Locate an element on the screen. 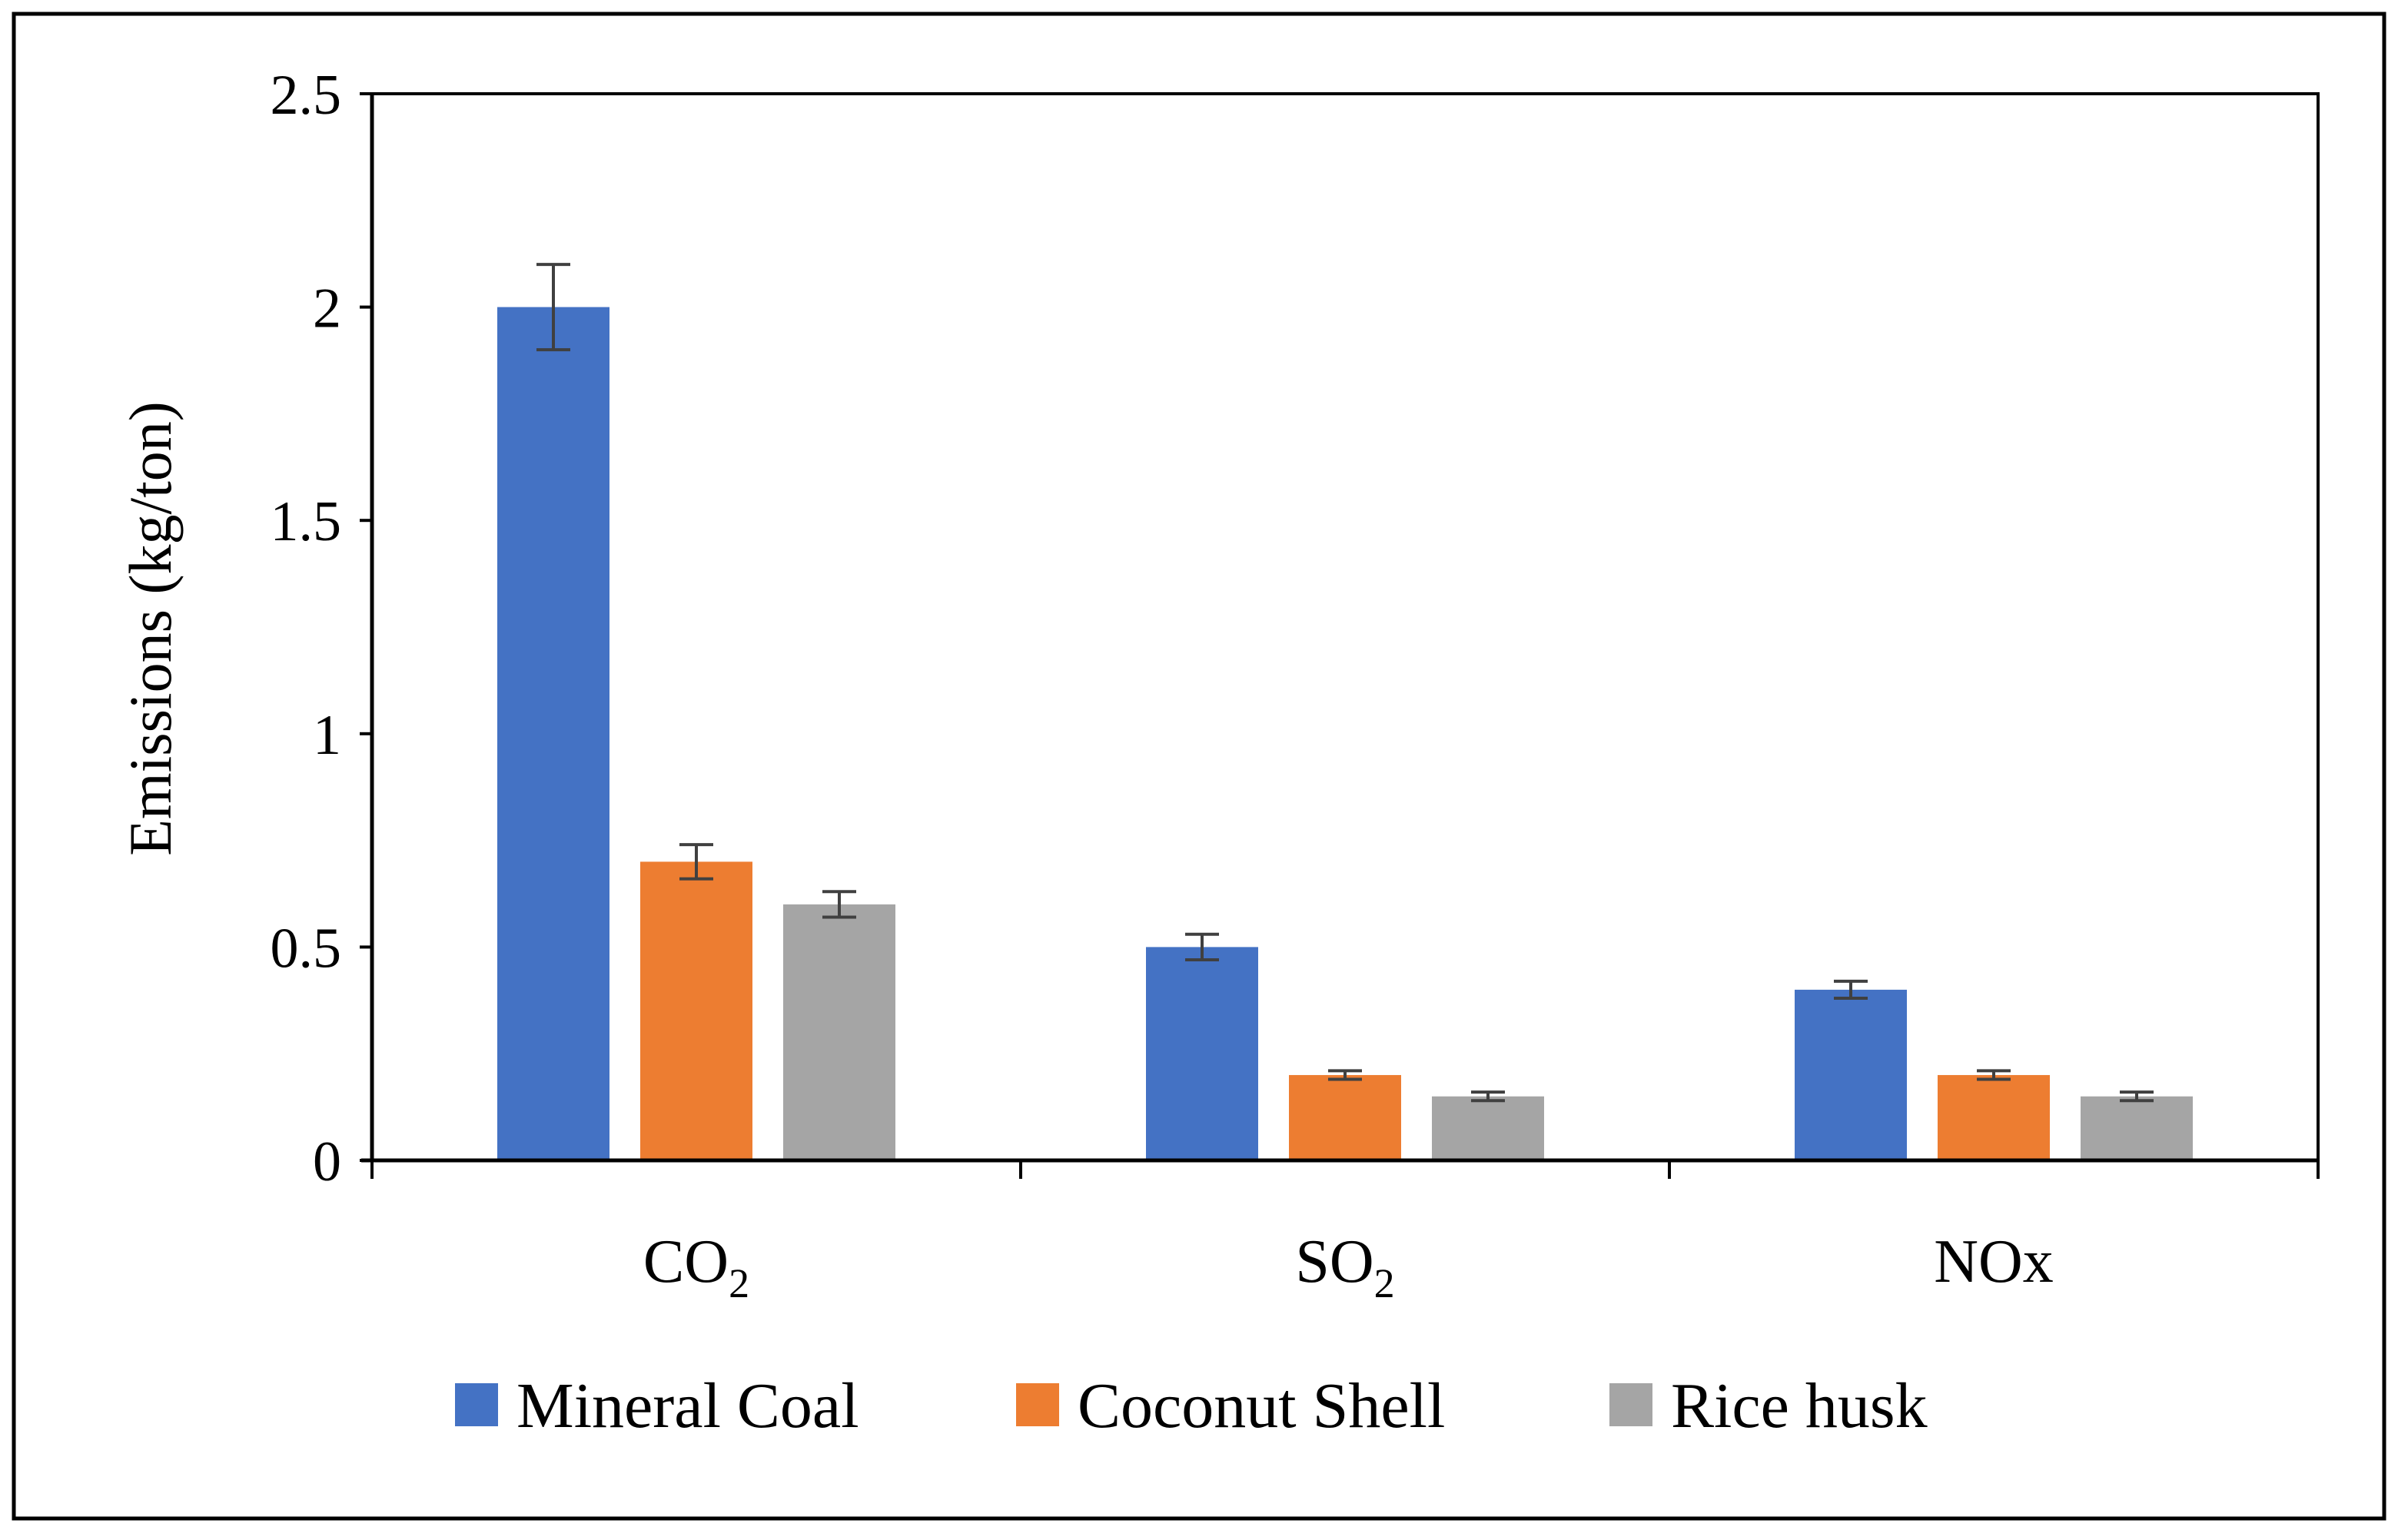 The height and width of the screenshot is (1540, 2398). y-axis-ticks: 0 0.5 1 1.5 2 2.5 is located at coordinates (321, 628).